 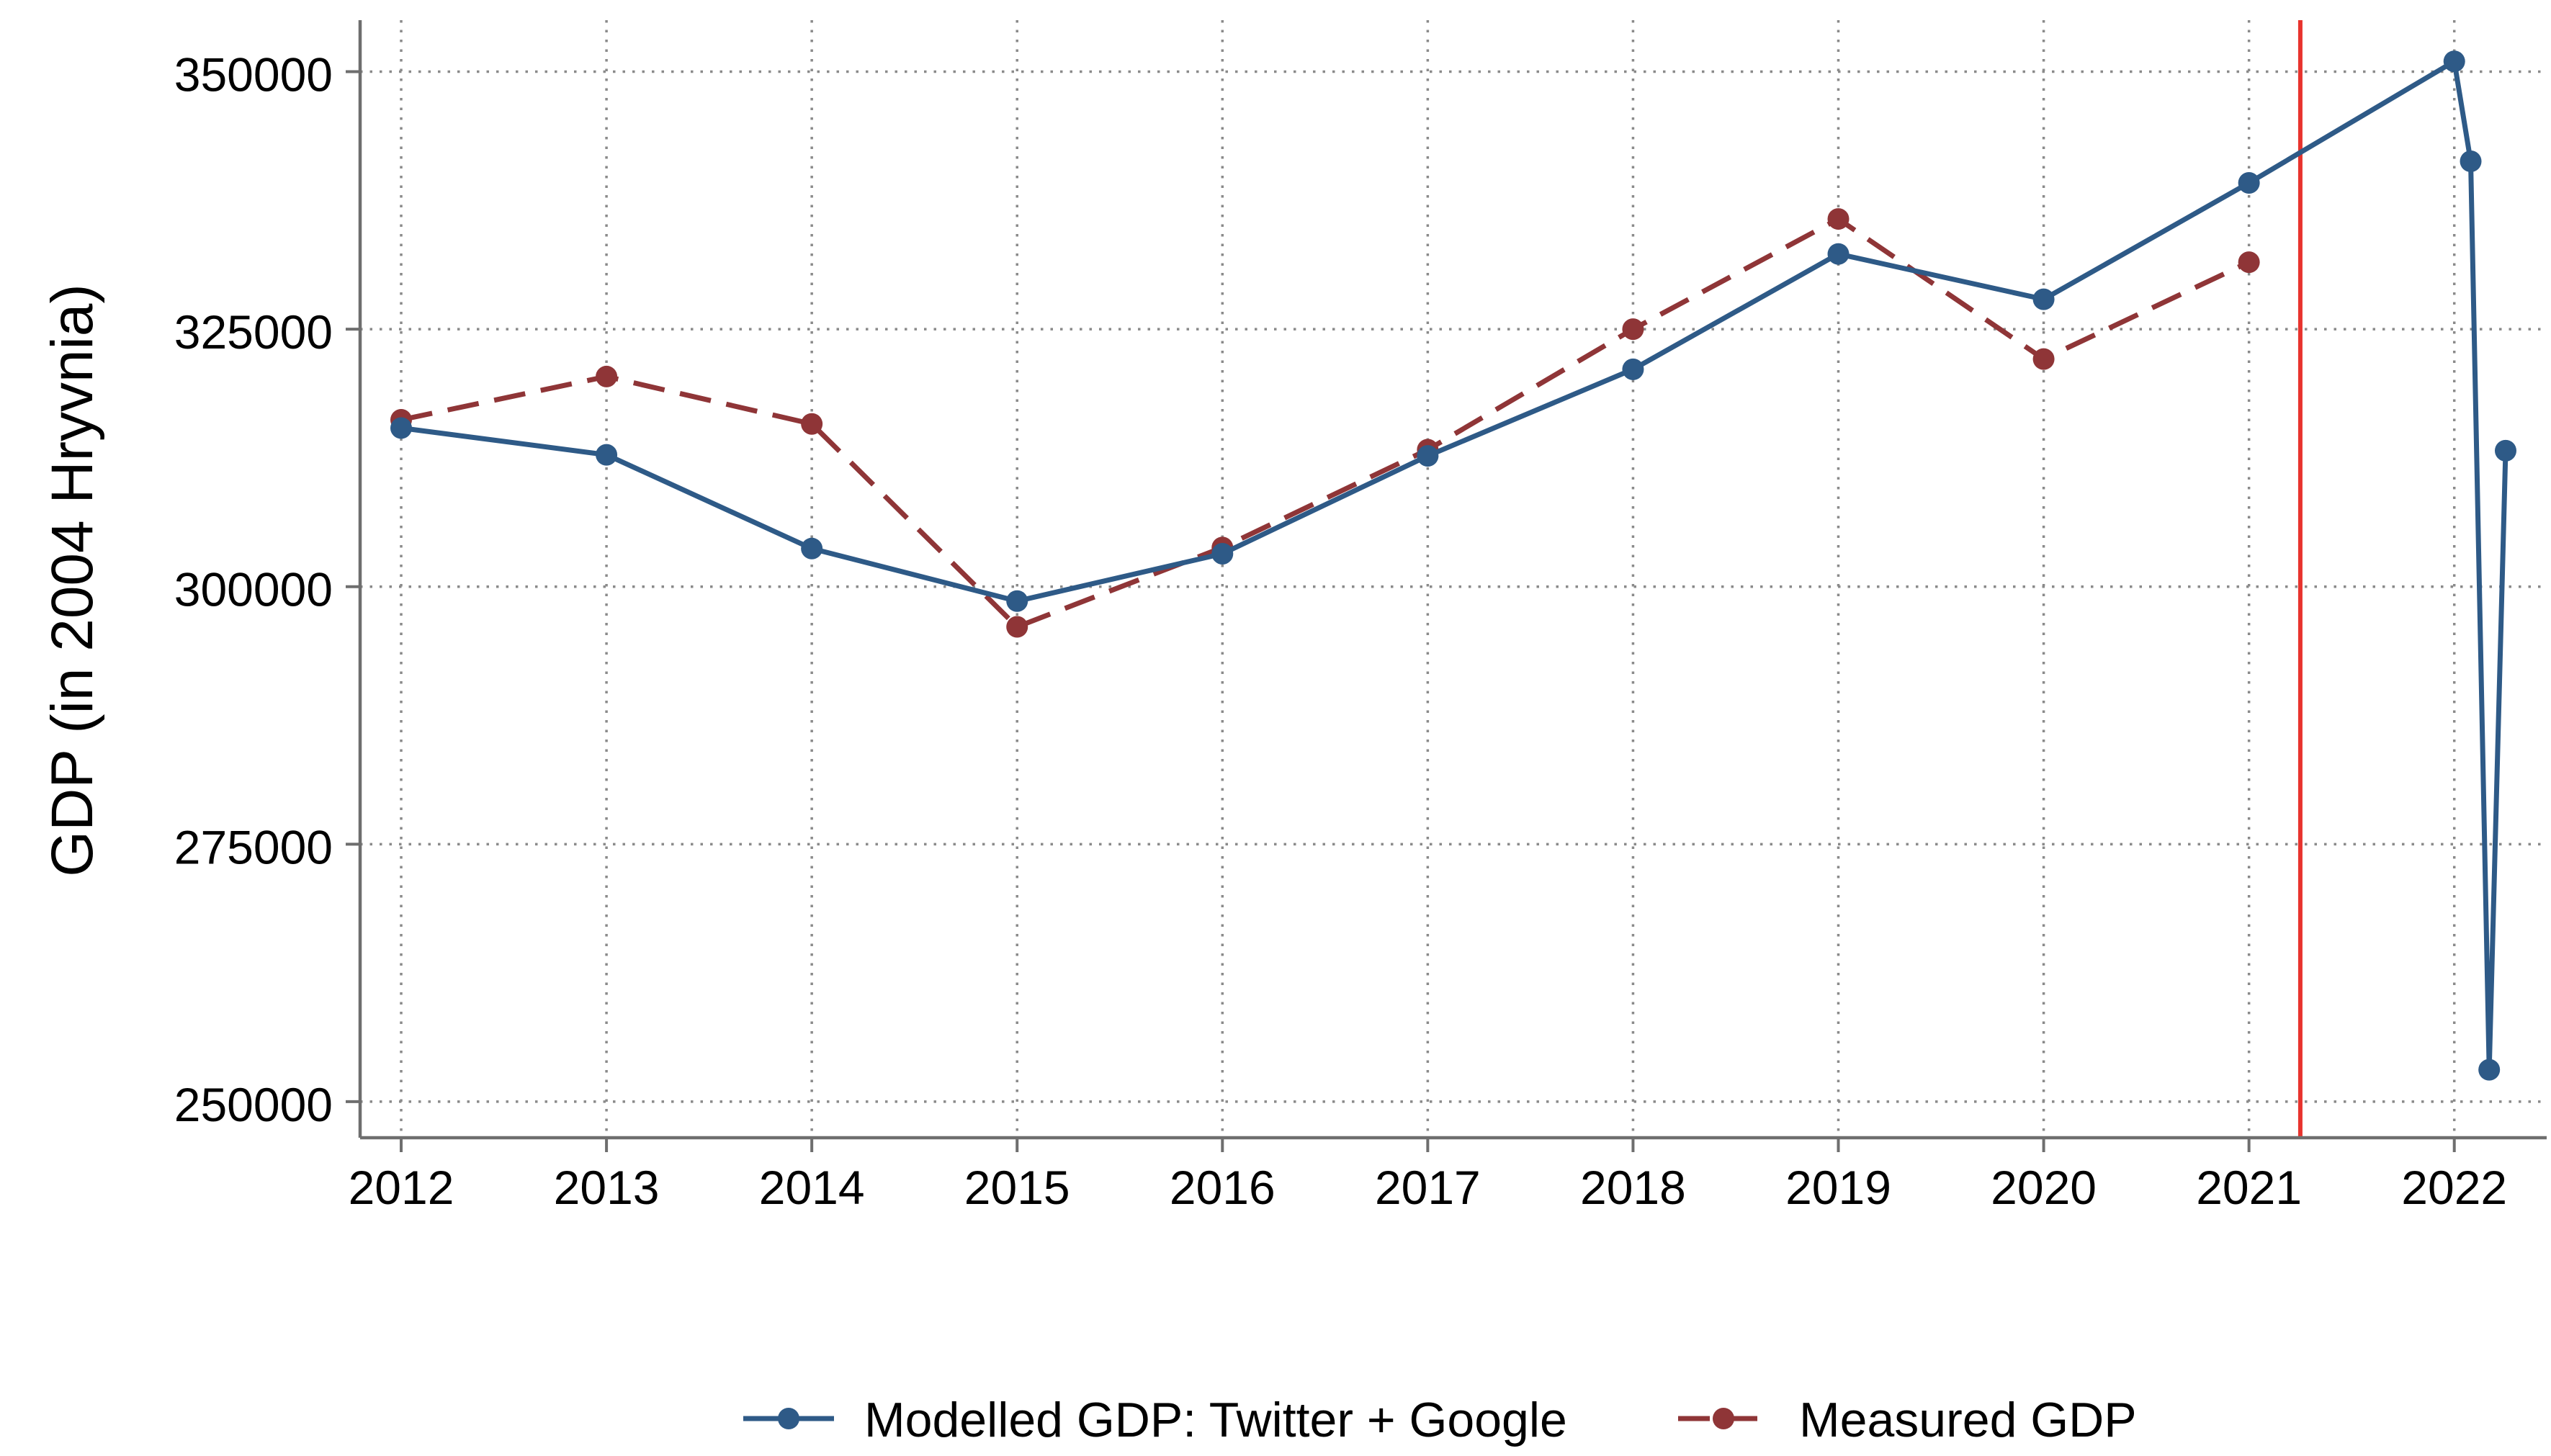 I want to click on x-tick-label: 2019, so click(x=1838, y=1187).